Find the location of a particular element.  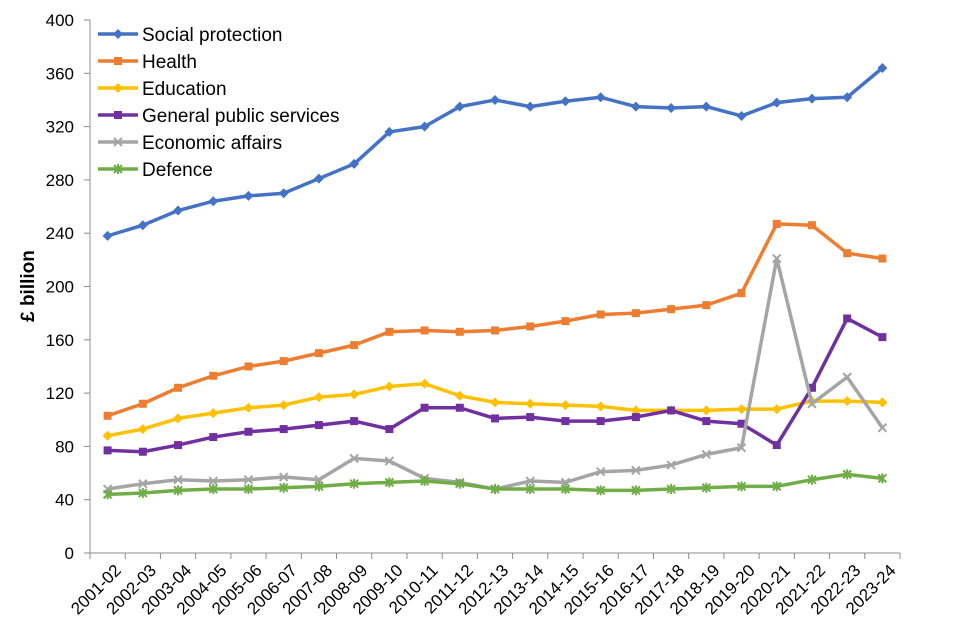

y-tick-label: 320 is located at coordinates (60, 127).